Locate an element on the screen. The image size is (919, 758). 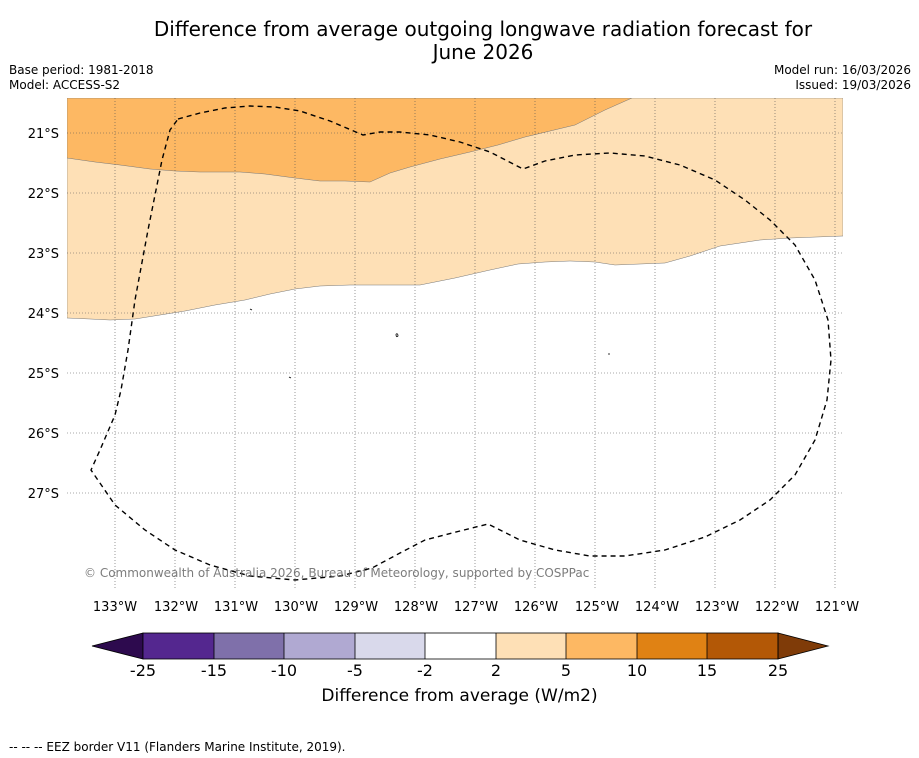
lon-label: 122°W is located at coordinates (777, 607).